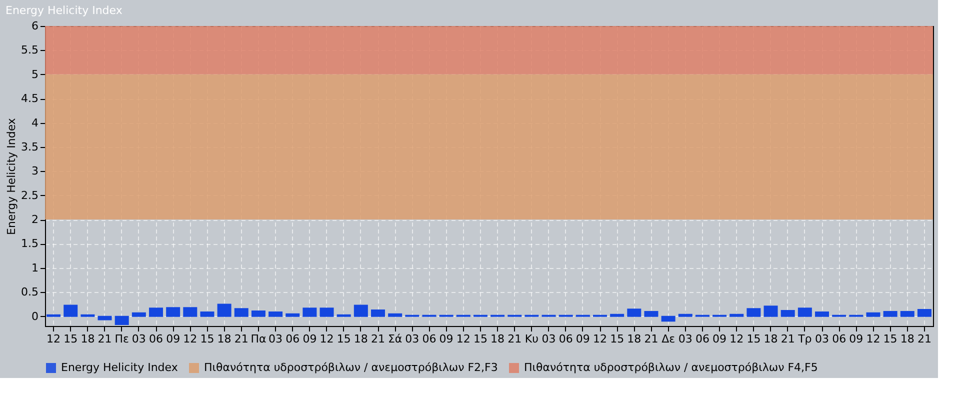 This screenshot has width=978, height=400. I want to click on legend-label: Πιθανότητα υδροστρόβιλων / ανεμοστρόβιλων F2,F3, so click(351, 367).